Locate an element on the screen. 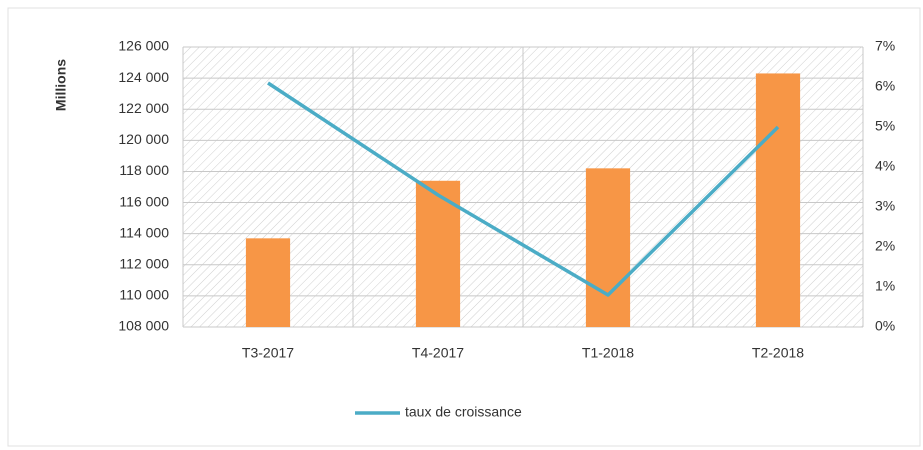 The height and width of the screenshot is (450, 923). x-tick-label: T3-2017 is located at coordinates (268, 353).